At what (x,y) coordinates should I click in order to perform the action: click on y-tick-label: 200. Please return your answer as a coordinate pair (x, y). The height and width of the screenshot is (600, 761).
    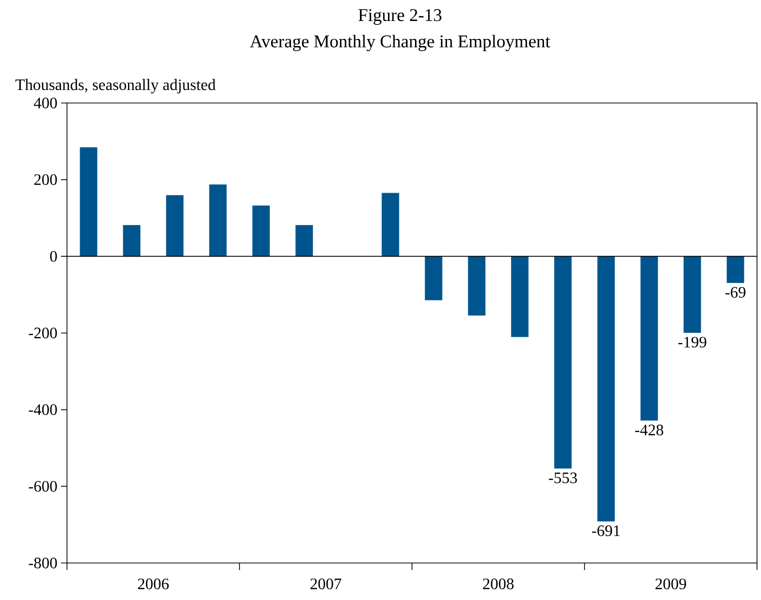
    Looking at the image, I should click on (45, 180).